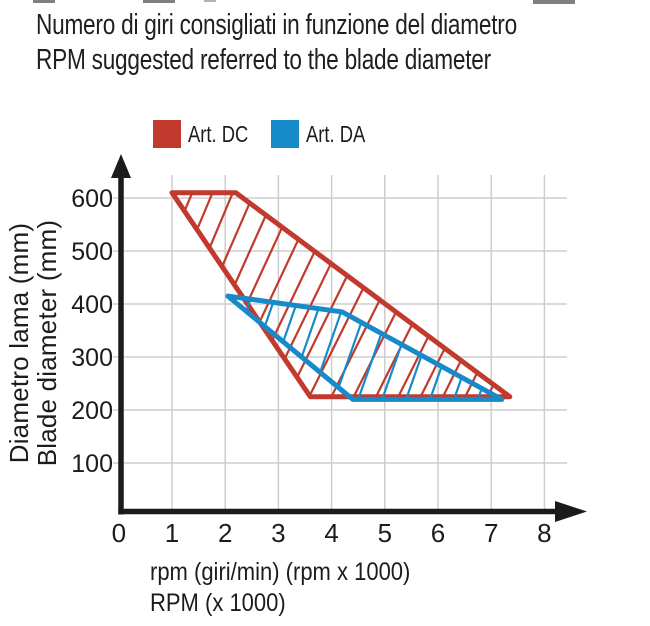  Describe the element at coordinates (385, 533) in the screenshot. I see `x-tick-label: 5` at that location.